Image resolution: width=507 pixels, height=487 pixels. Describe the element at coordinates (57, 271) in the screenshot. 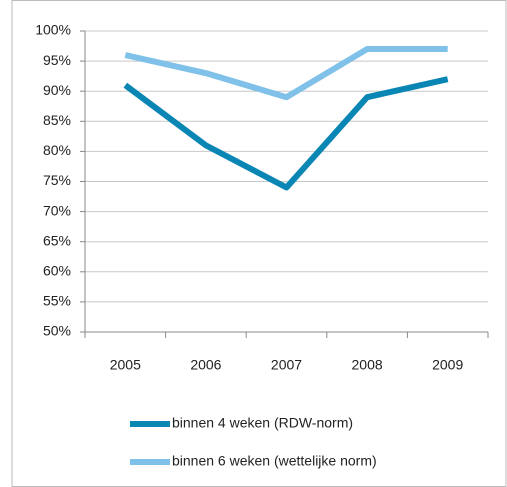

I see `y-tick-label: 60%` at that location.